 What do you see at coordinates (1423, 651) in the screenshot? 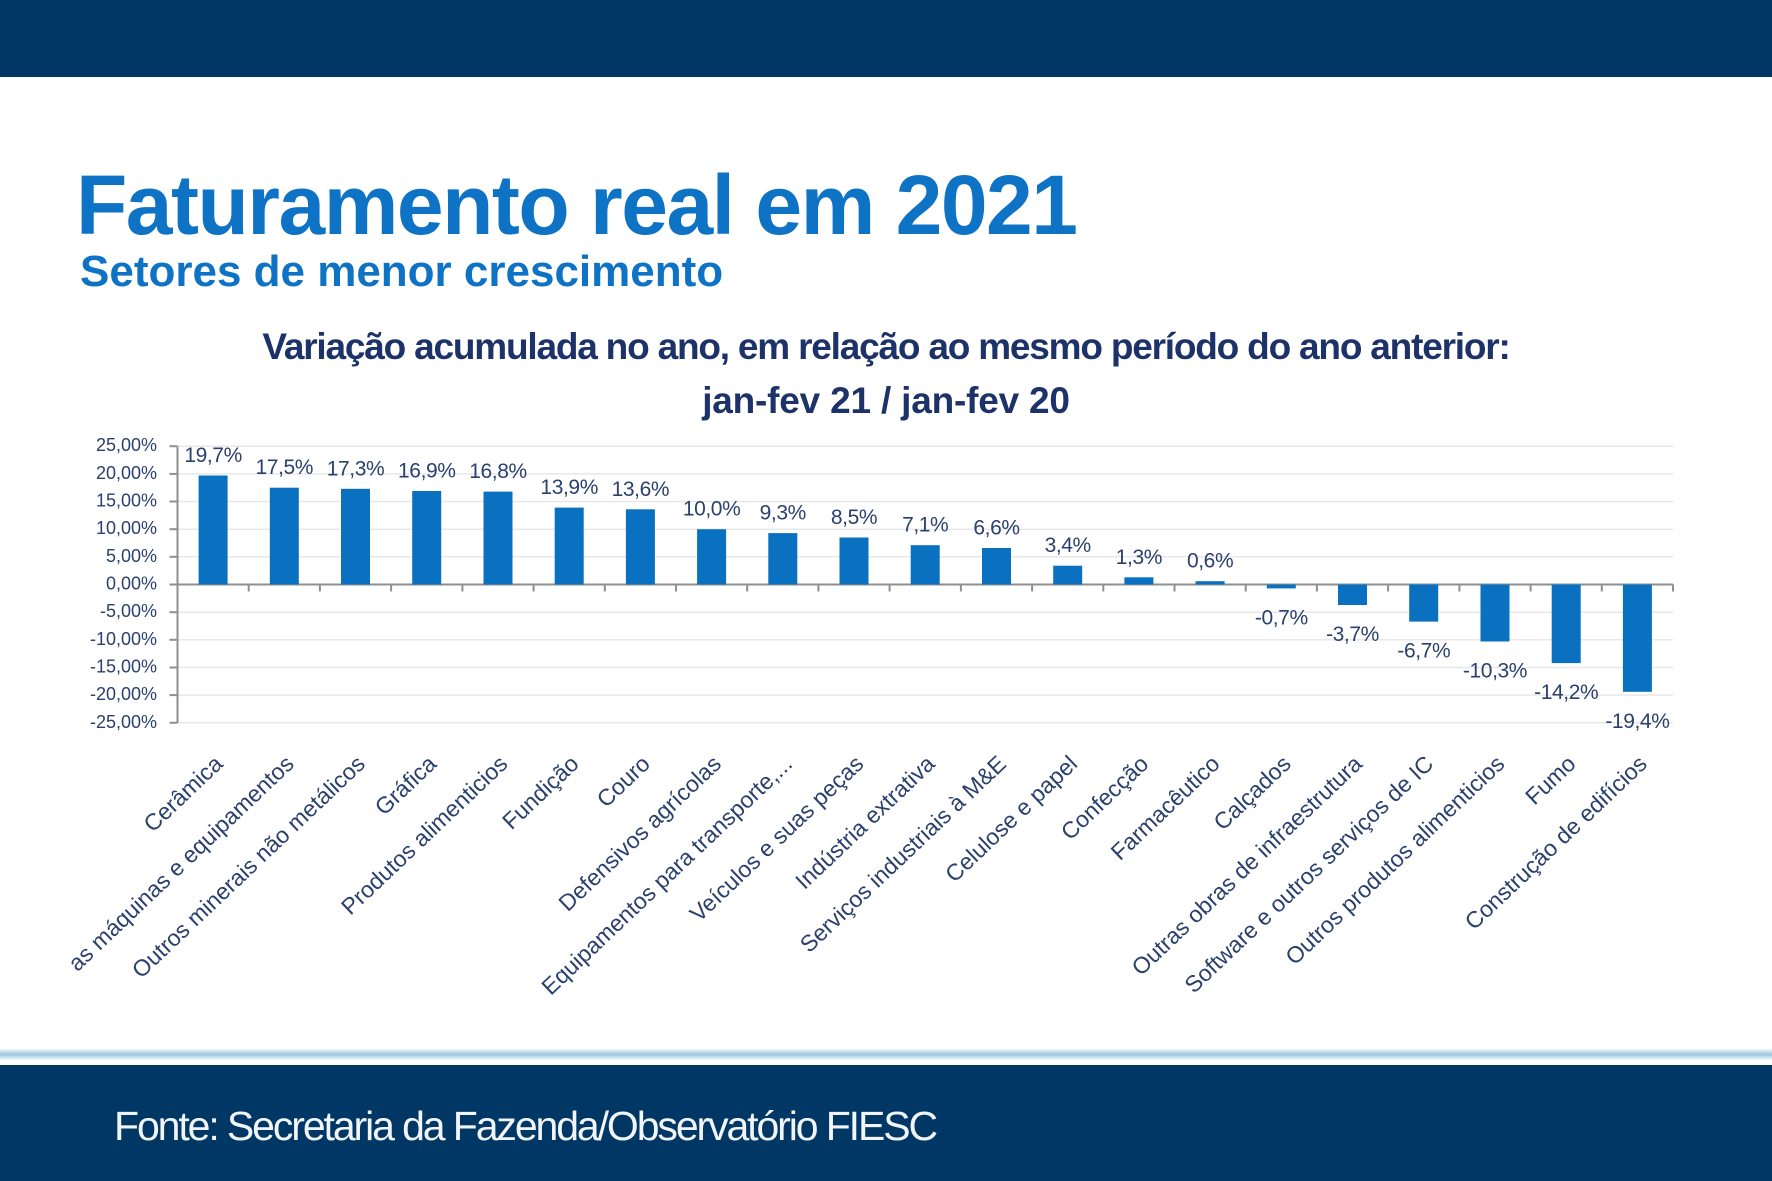
I see `svg-text: -6,7%` at bounding box center [1423, 651].